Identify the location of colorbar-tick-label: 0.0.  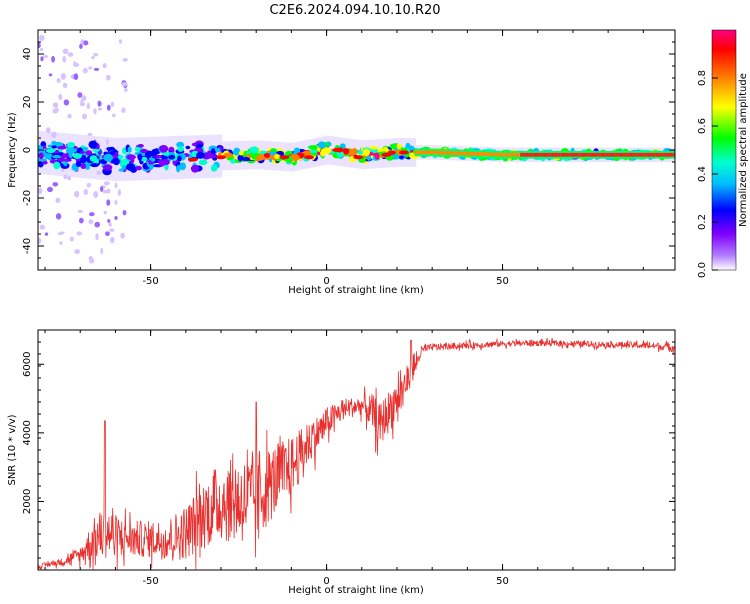
(702, 270).